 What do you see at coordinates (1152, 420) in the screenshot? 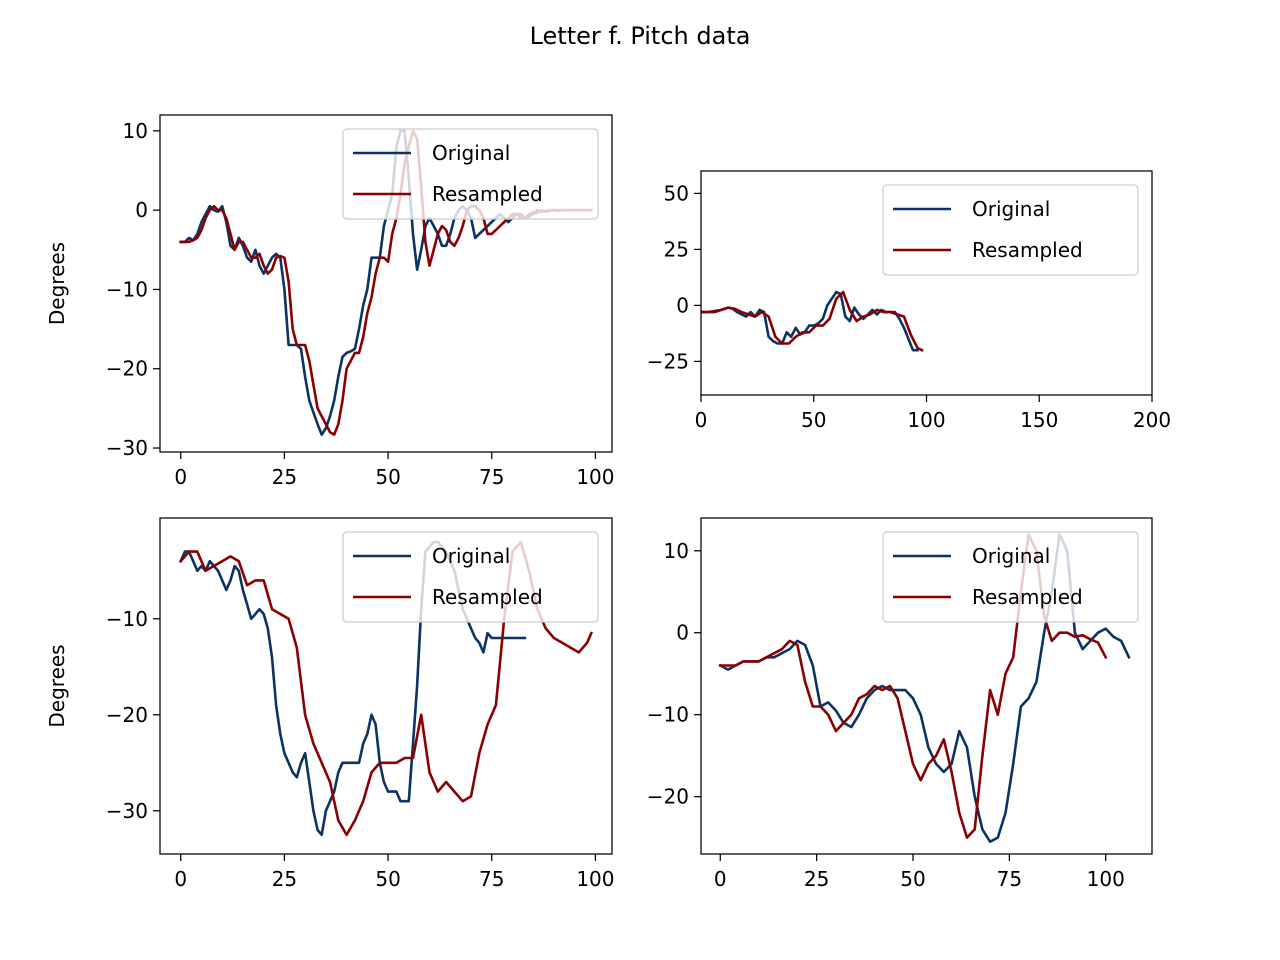
I see `x-tick-label: 200` at bounding box center [1152, 420].